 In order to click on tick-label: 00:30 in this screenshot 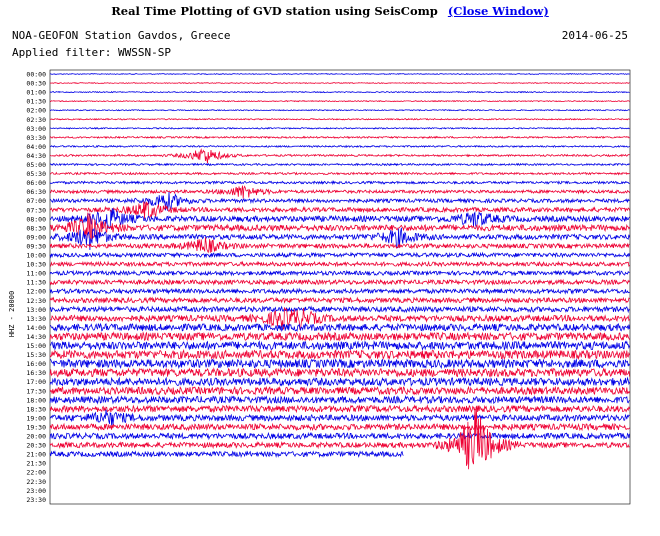, I will do `click(36, 84)`.